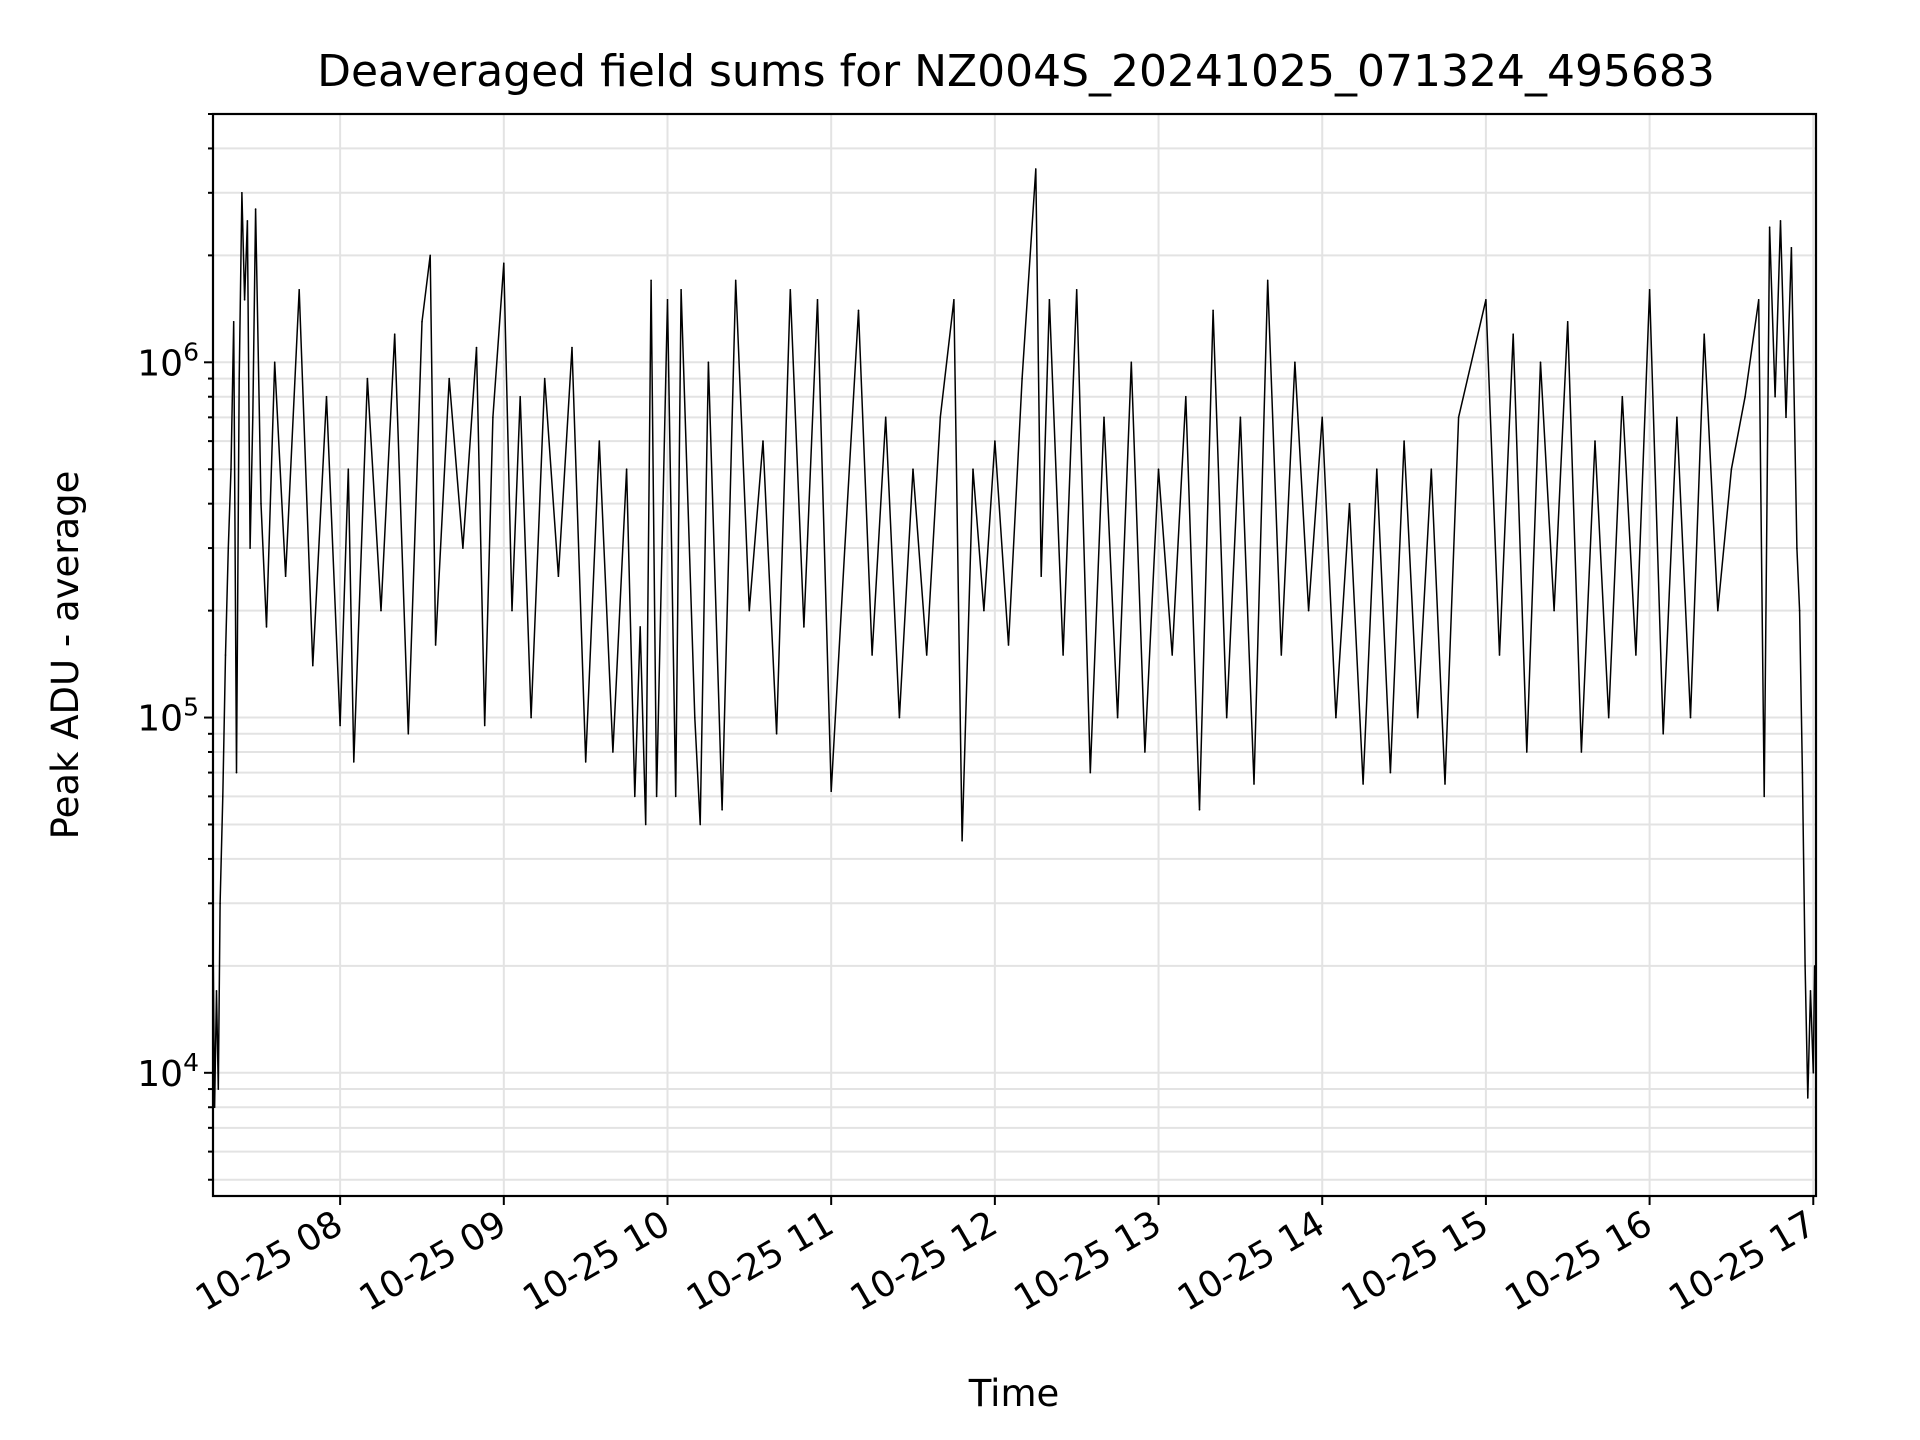 The image size is (1920, 1440). Describe the element at coordinates (168, 360) in the screenshot. I see `y-tick-label: 10⁶` at that location.